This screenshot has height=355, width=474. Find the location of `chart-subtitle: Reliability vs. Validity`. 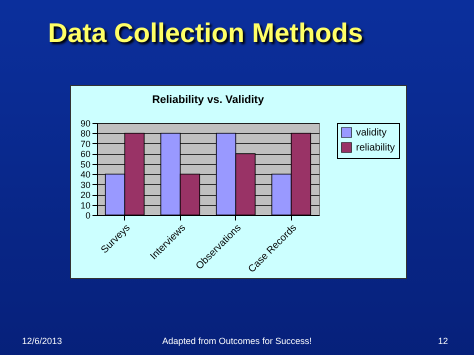

chart-subtitle: Reliability vs. Validity is located at coordinates (208, 100).